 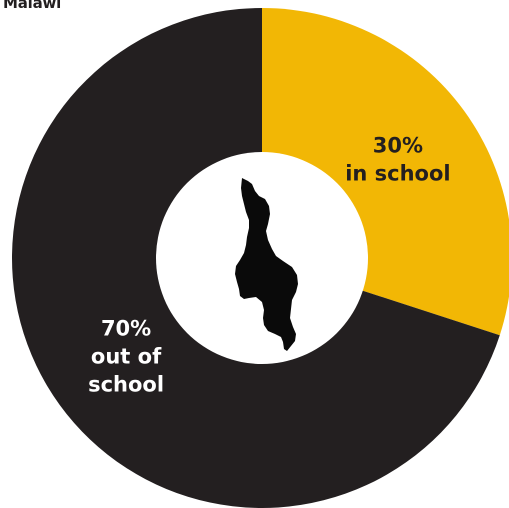 What do you see at coordinates (126, 385) in the screenshot?
I see `slice-label-line: school` at bounding box center [126, 385].